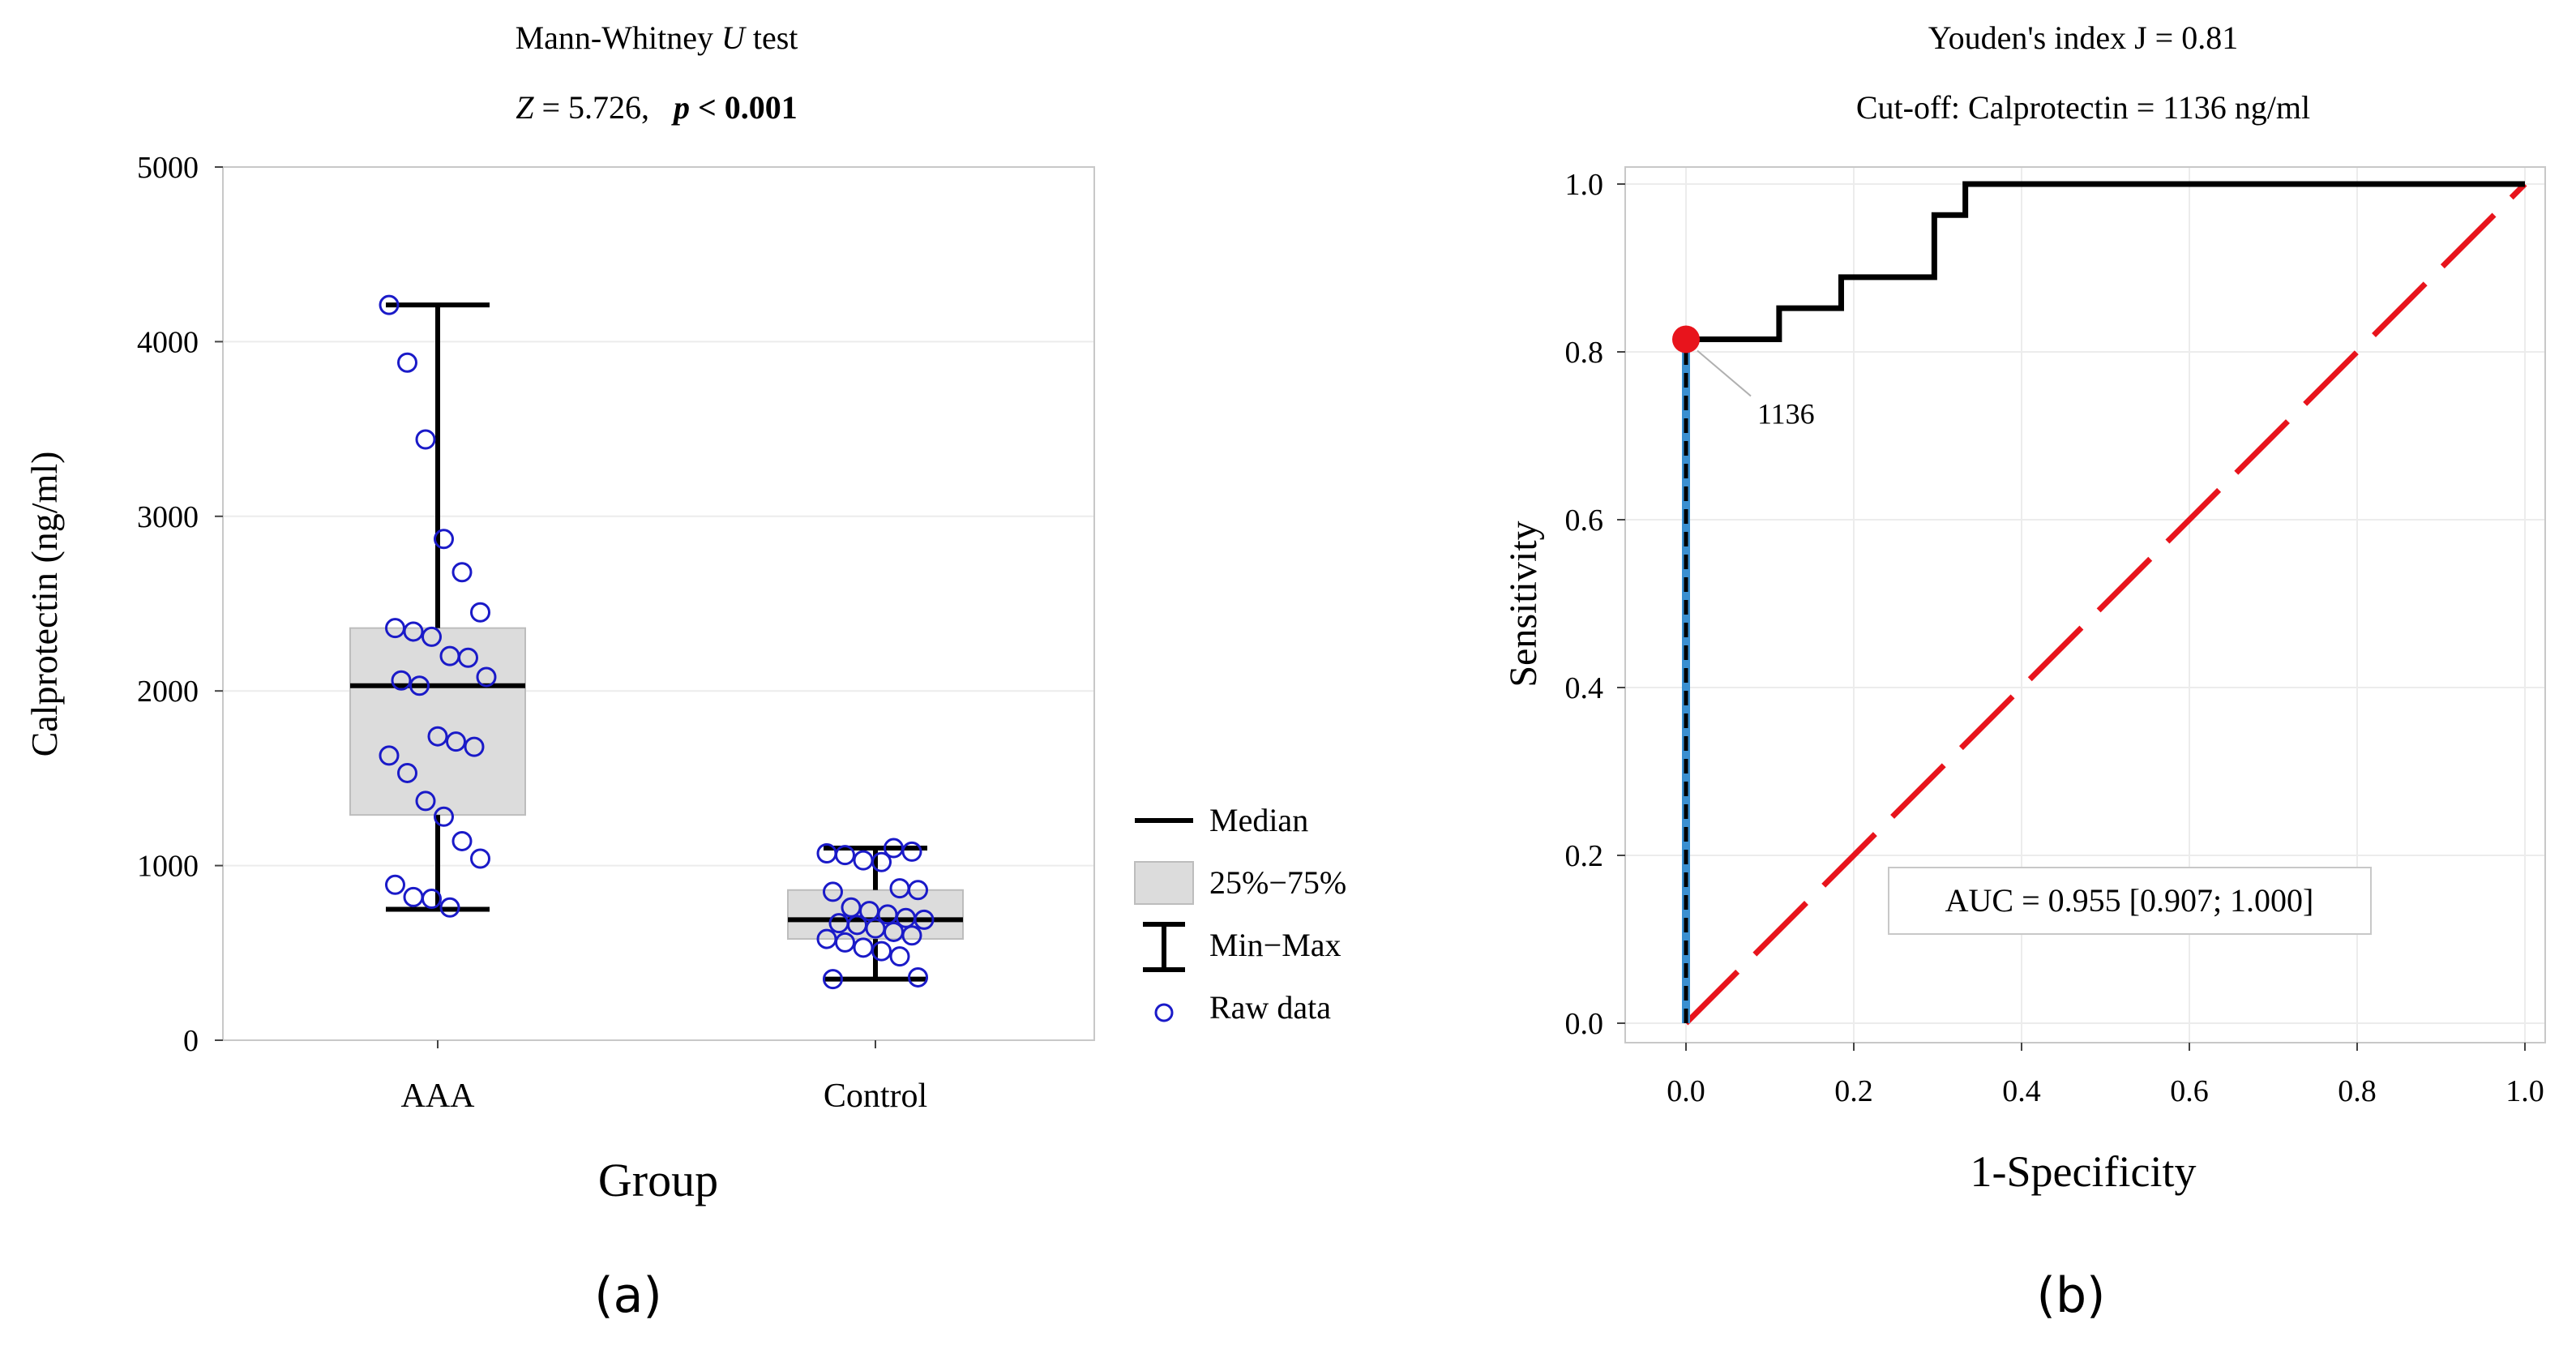  Describe the element at coordinates (1277, 882) in the screenshot. I see `panel-a-legend-label: 25%−75%` at that location.